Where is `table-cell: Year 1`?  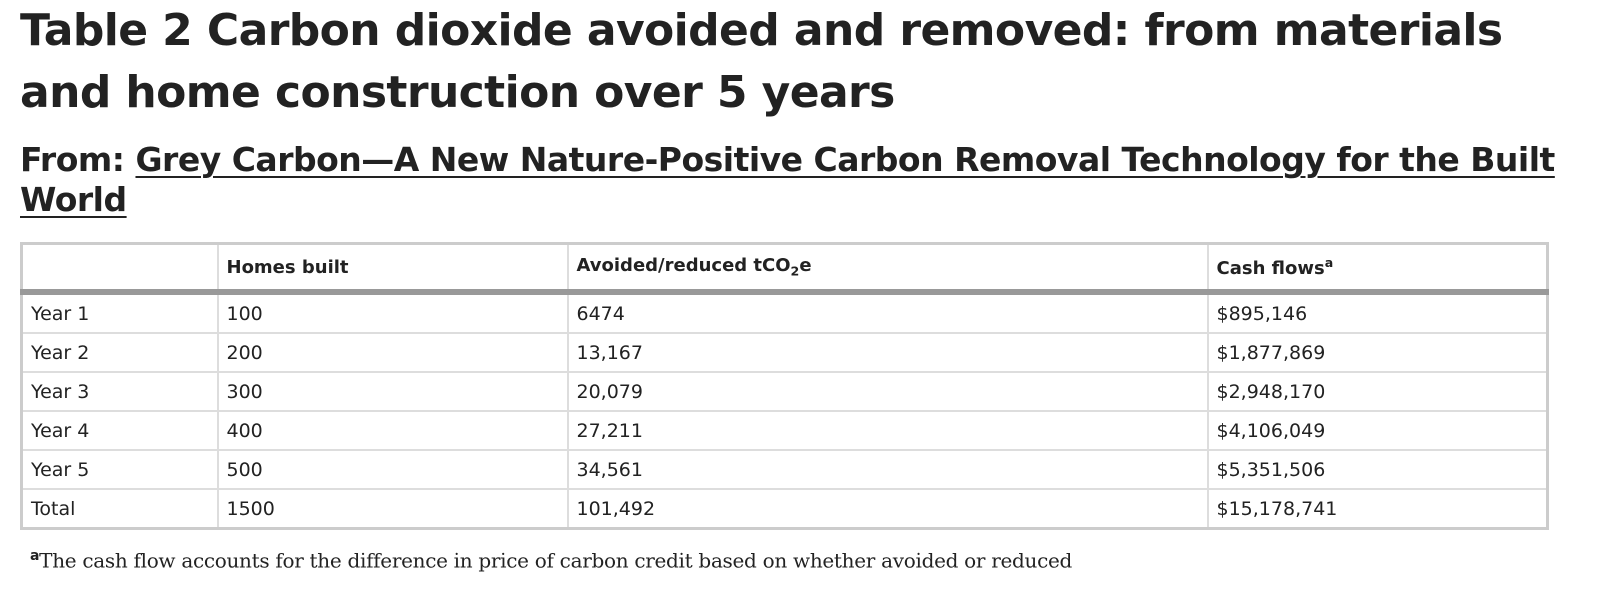
table-cell: Year 1 is located at coordinates (119, 312).